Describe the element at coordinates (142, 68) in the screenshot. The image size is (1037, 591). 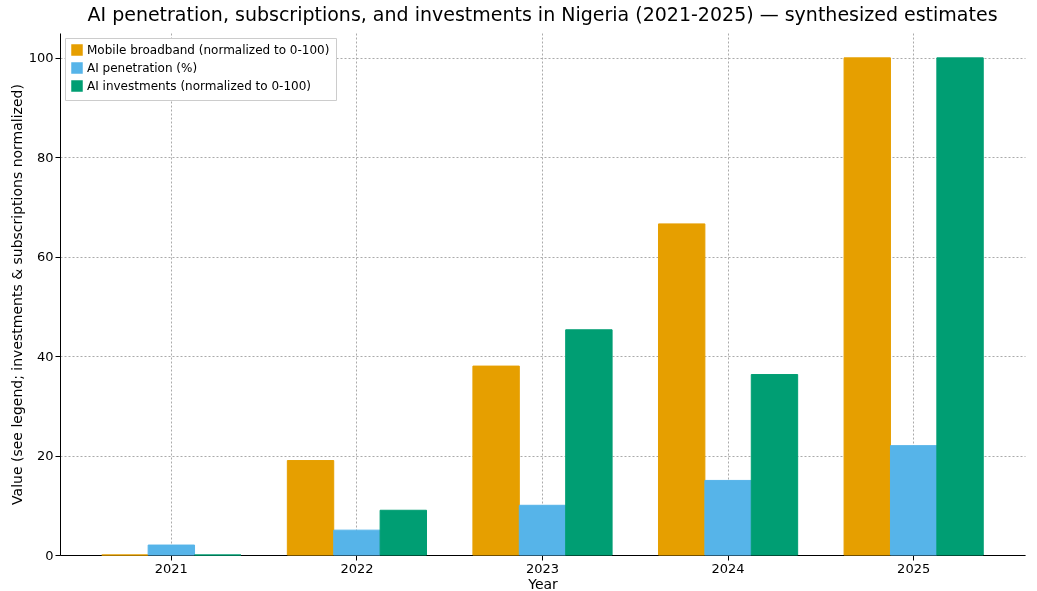
I see `legend-label: AI penetration (%)` at that location.